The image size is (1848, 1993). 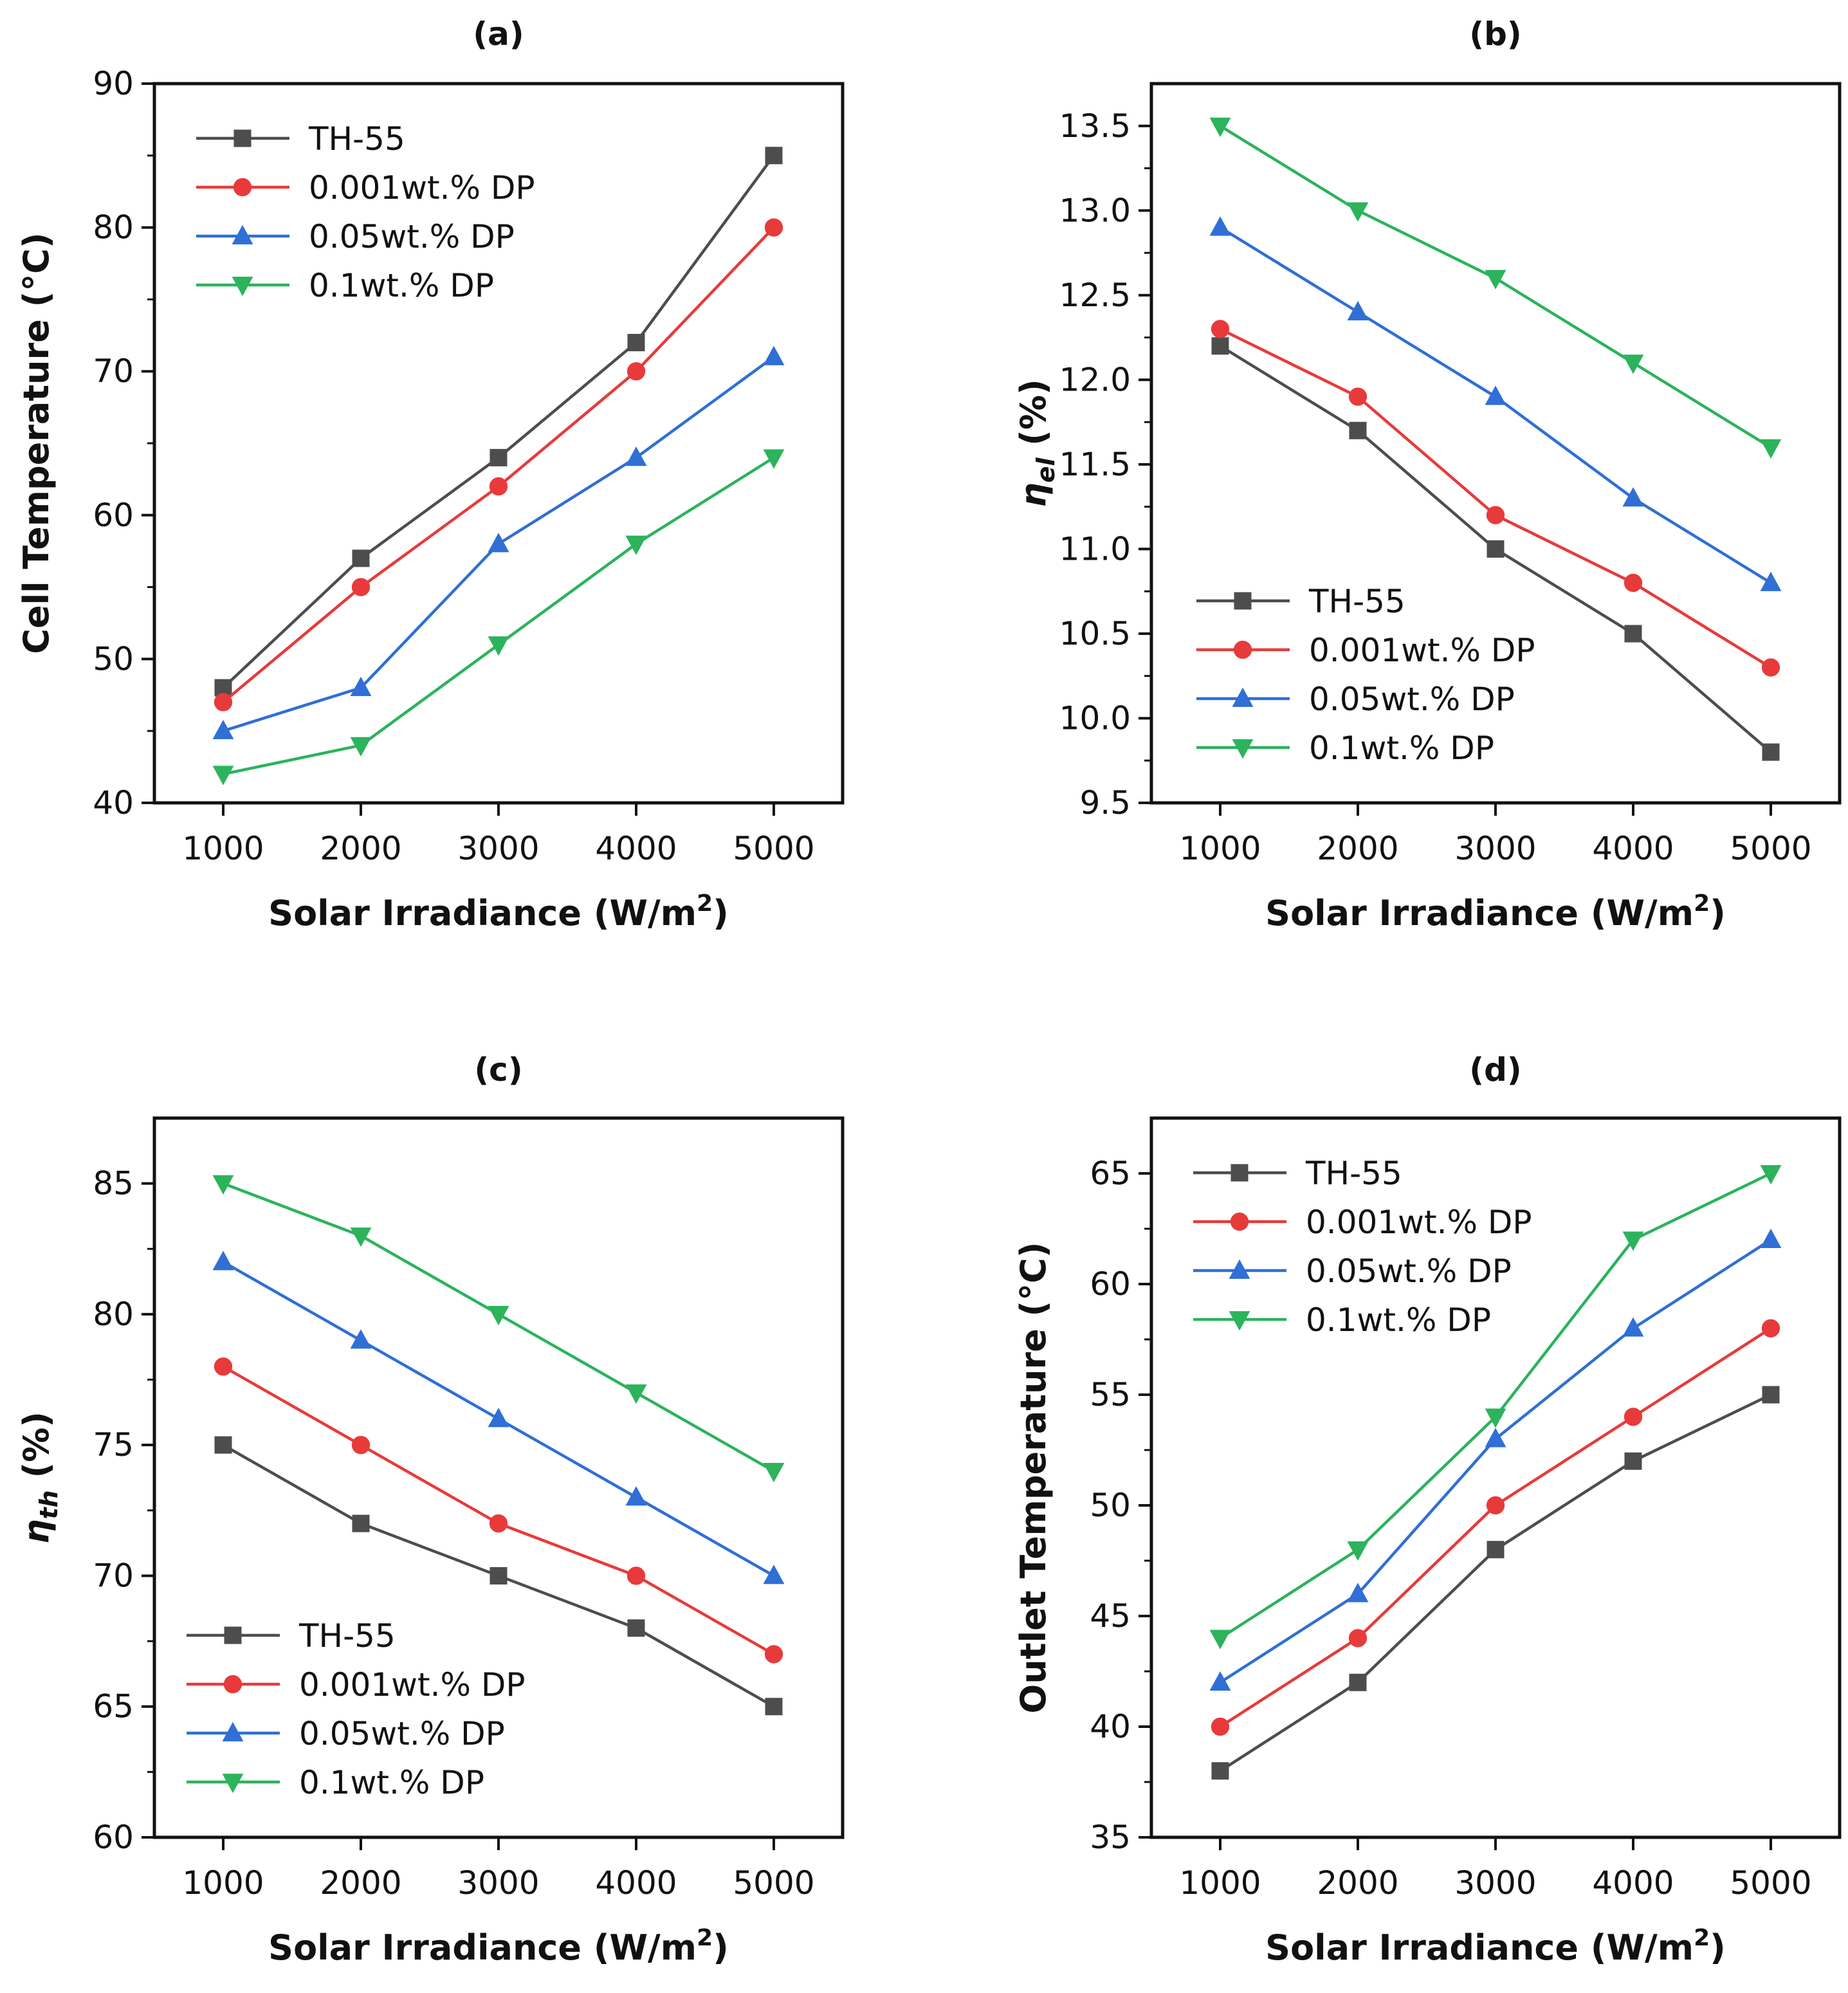 What do you see at coordinates (1095, 126) in the screenshot?
I see `y-tick-label: 13.5` at bounding box center [1095, 126].